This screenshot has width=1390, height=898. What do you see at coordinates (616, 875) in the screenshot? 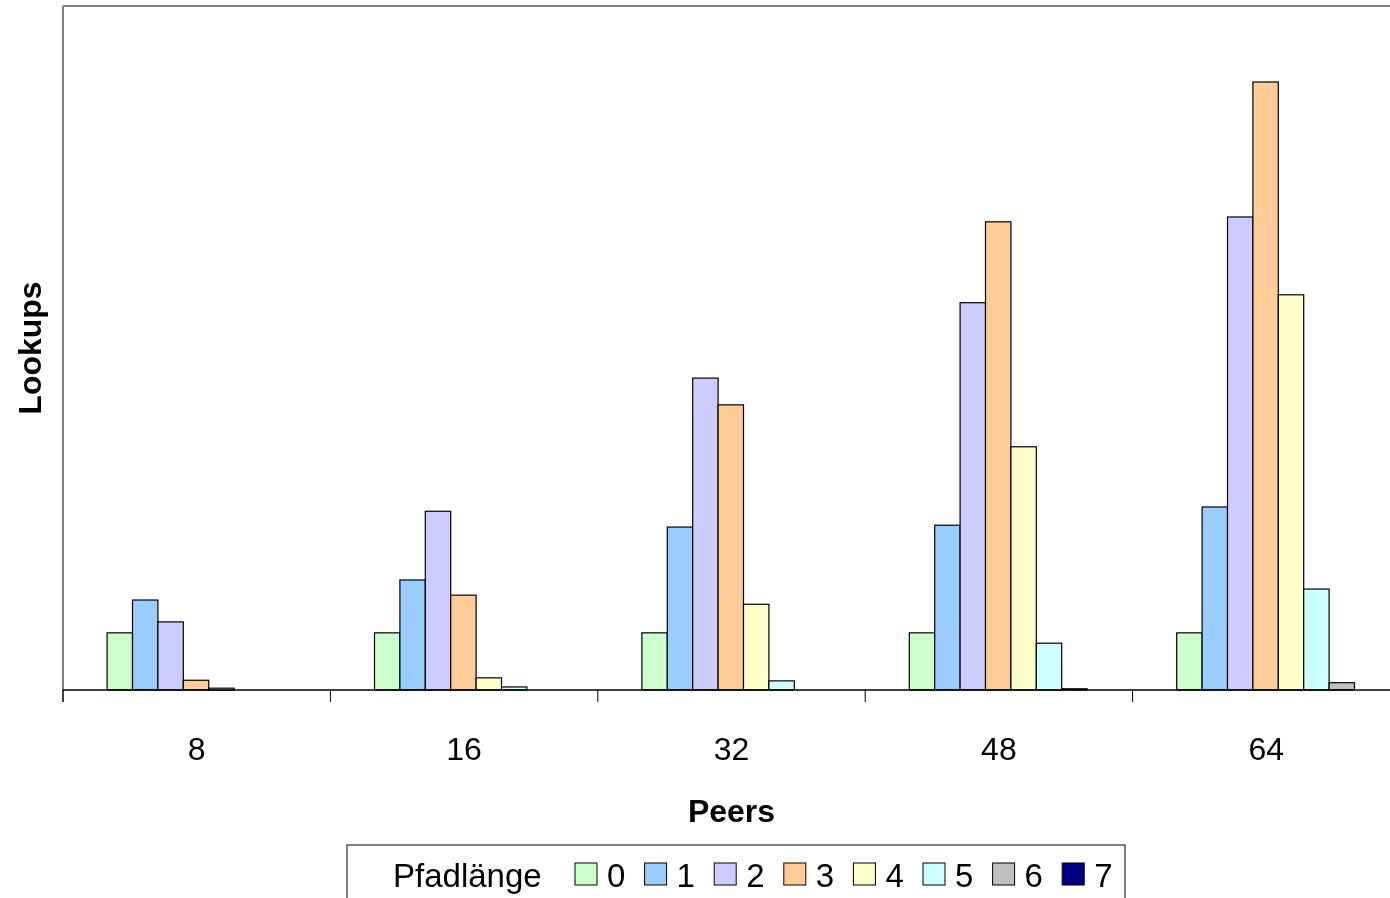
I see `legend-label: 0` at bounding box center [616, 875].